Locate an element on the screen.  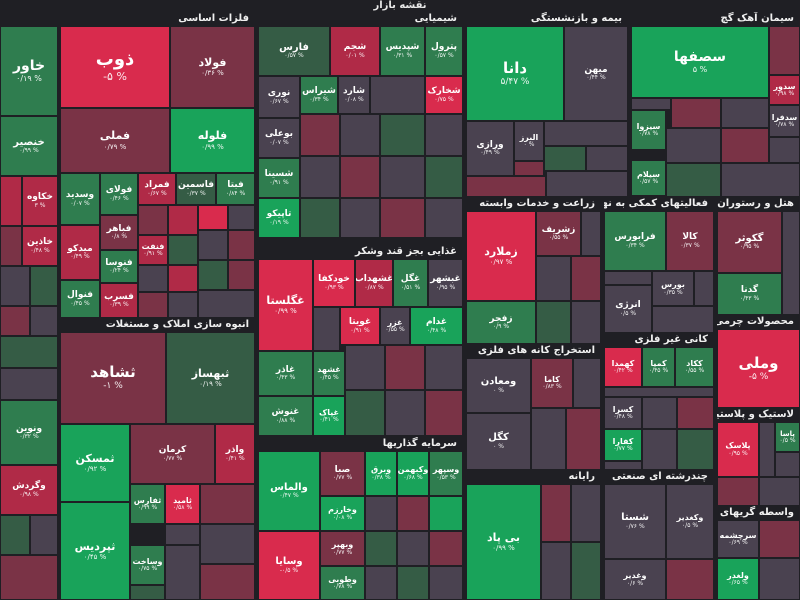
stock-tile: سصفها ۵ % is located at coordinates (700, 62).